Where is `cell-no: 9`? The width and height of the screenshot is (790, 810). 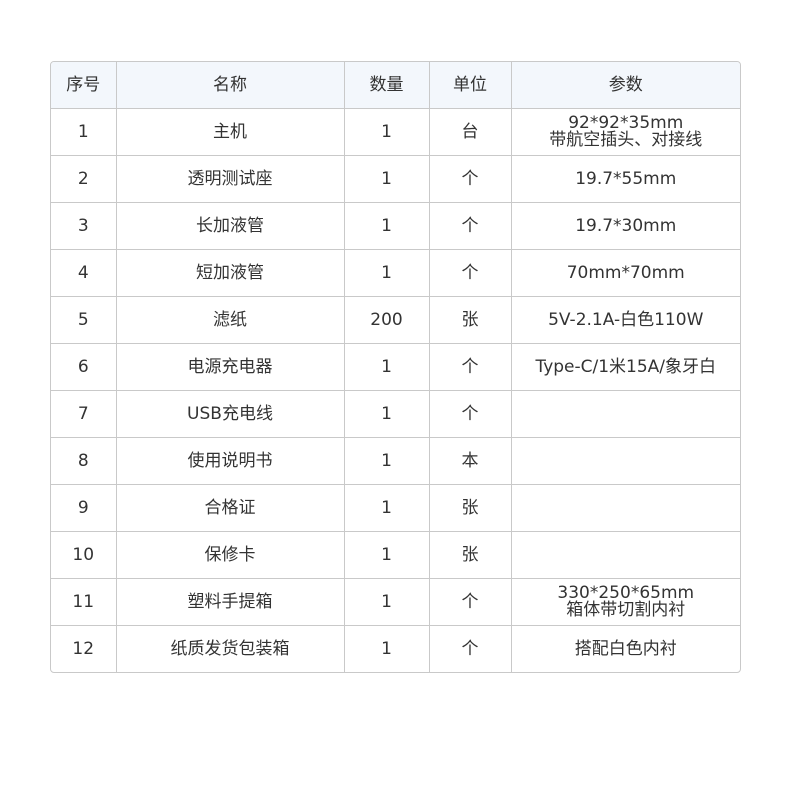 cell-no: 9 is located at coordinates (84, 508).